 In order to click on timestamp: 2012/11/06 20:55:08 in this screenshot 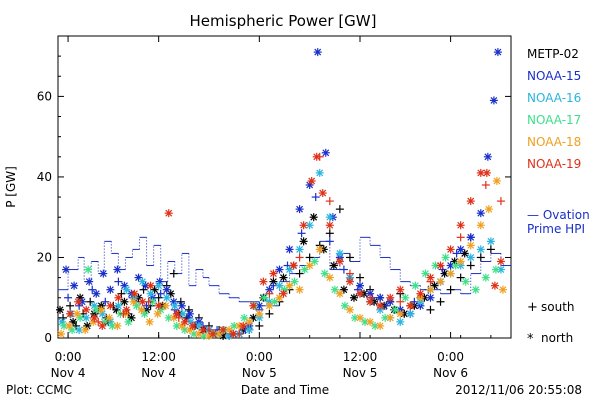, I will do `click(518, 390)`.